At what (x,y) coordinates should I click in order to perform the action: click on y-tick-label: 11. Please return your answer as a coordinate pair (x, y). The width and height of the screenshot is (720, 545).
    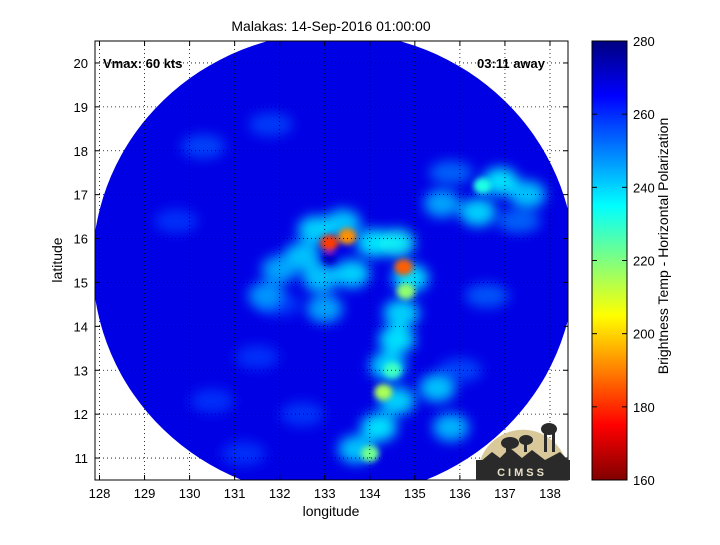
    Looking at the image, I should click on (82, 458).